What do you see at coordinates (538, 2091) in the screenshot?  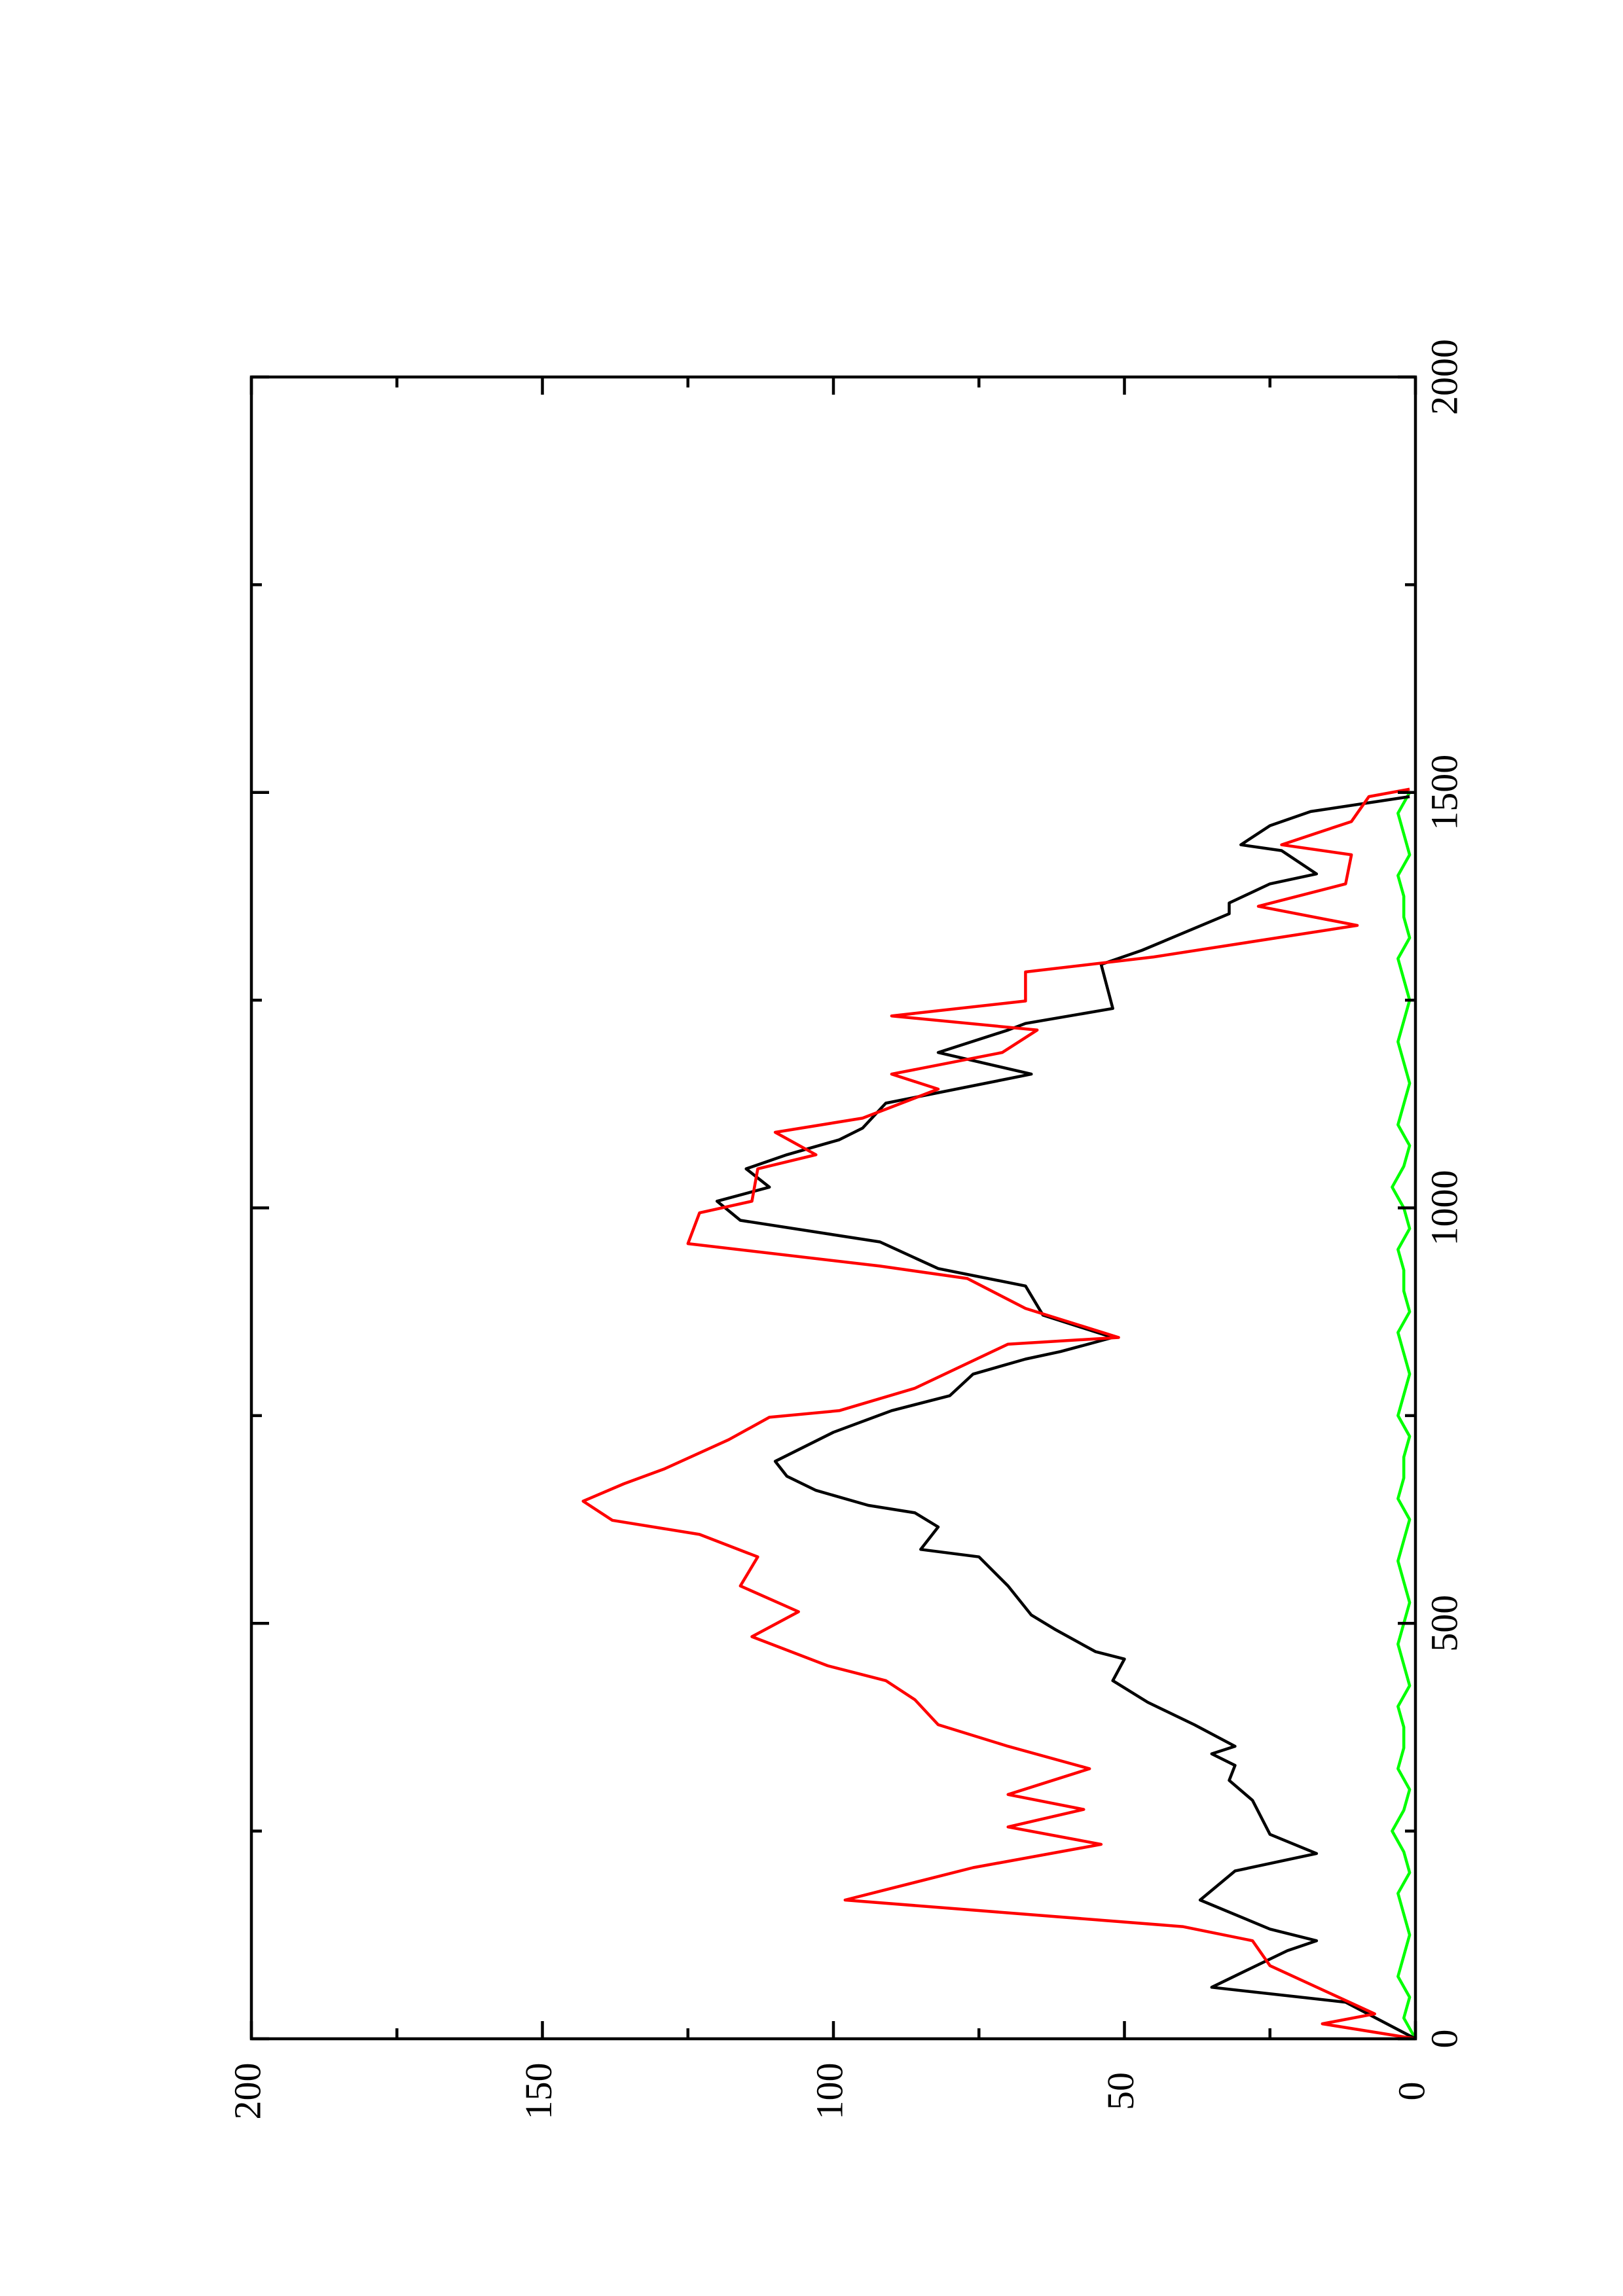 I see `y-tick-label: 150` at bounding box center [538, 2091].